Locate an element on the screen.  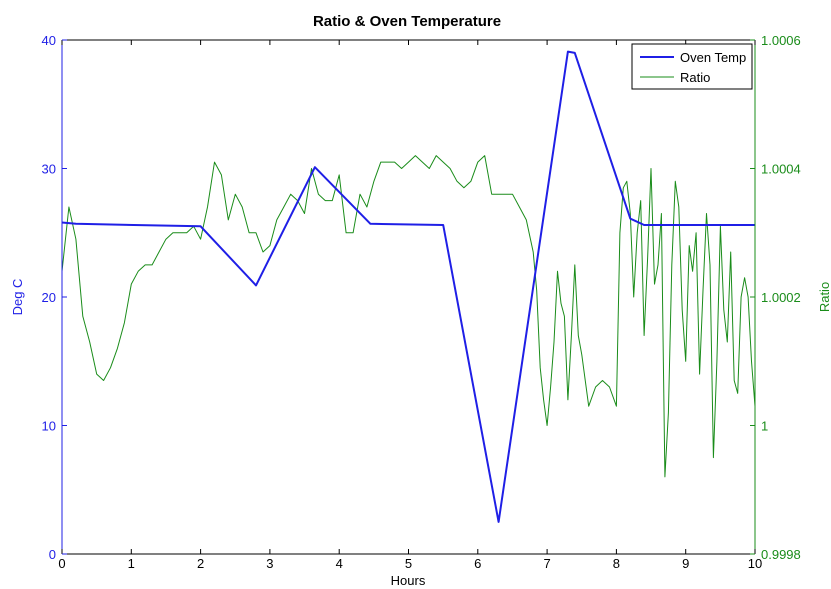
right-y-axis-label: Ratio is located at coordinates (824, 297).